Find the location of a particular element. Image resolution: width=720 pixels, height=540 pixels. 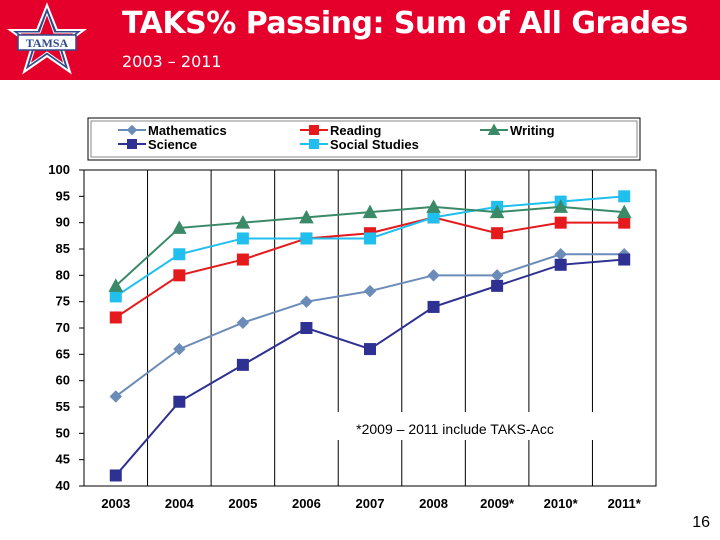

y-tick-label: 45 is located at coordinates (63, 459).